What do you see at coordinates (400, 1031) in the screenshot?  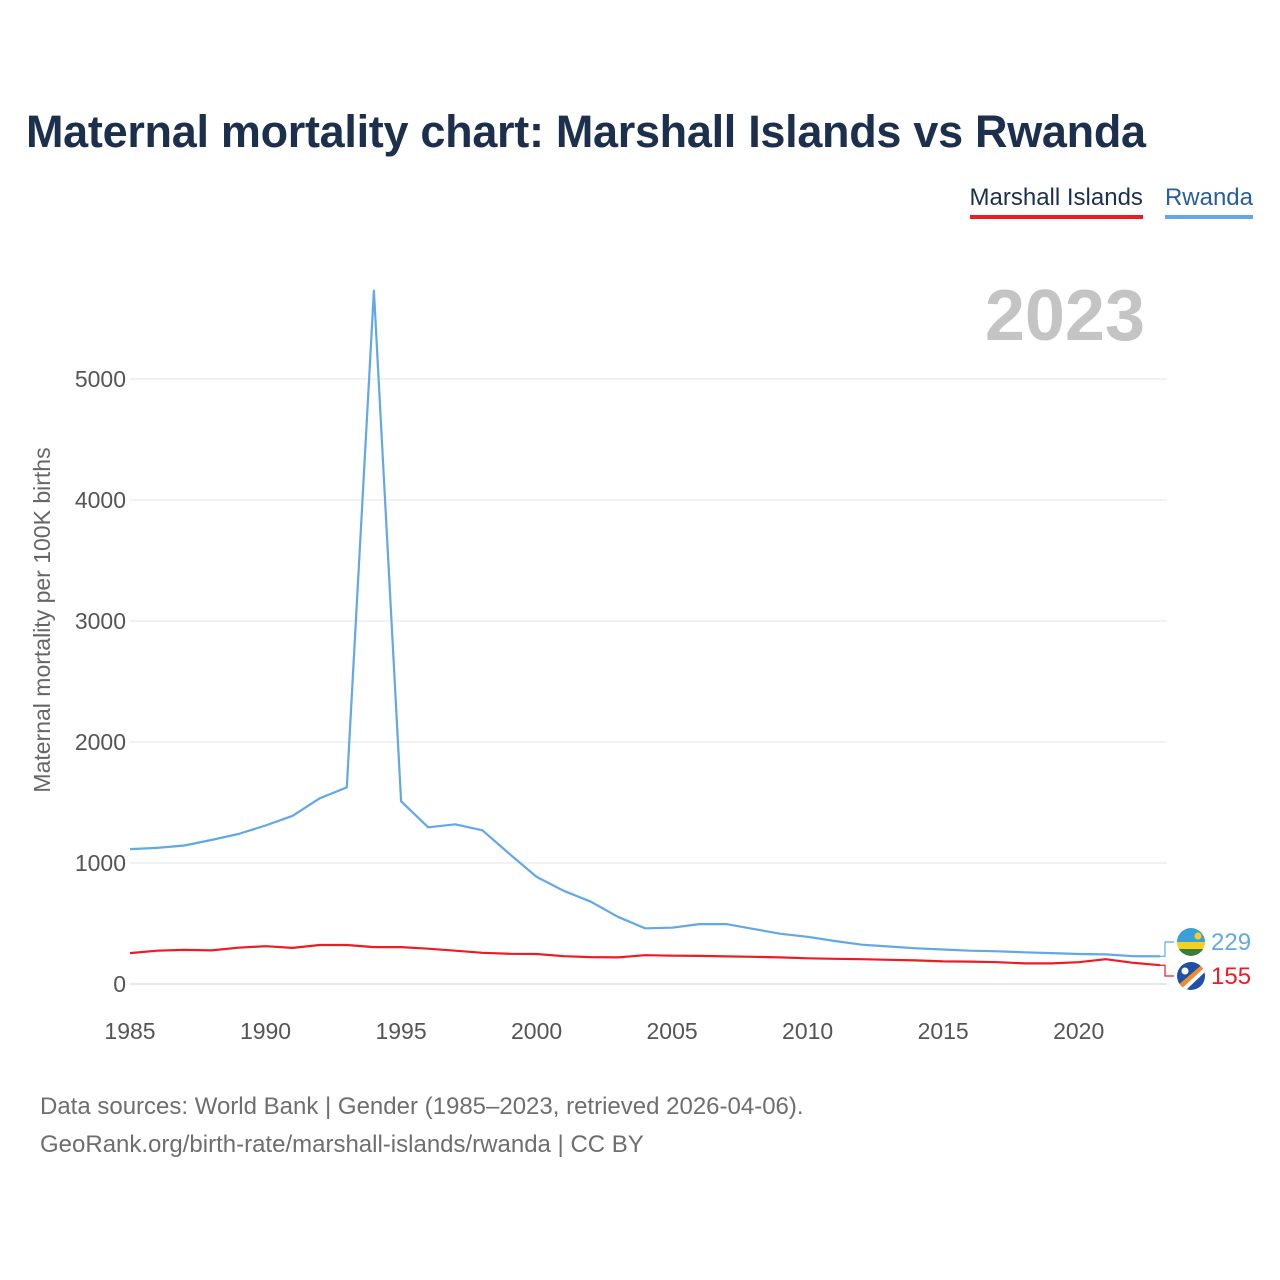 I see `x-tick-label: 1995` at bounding box center [400, 1031].